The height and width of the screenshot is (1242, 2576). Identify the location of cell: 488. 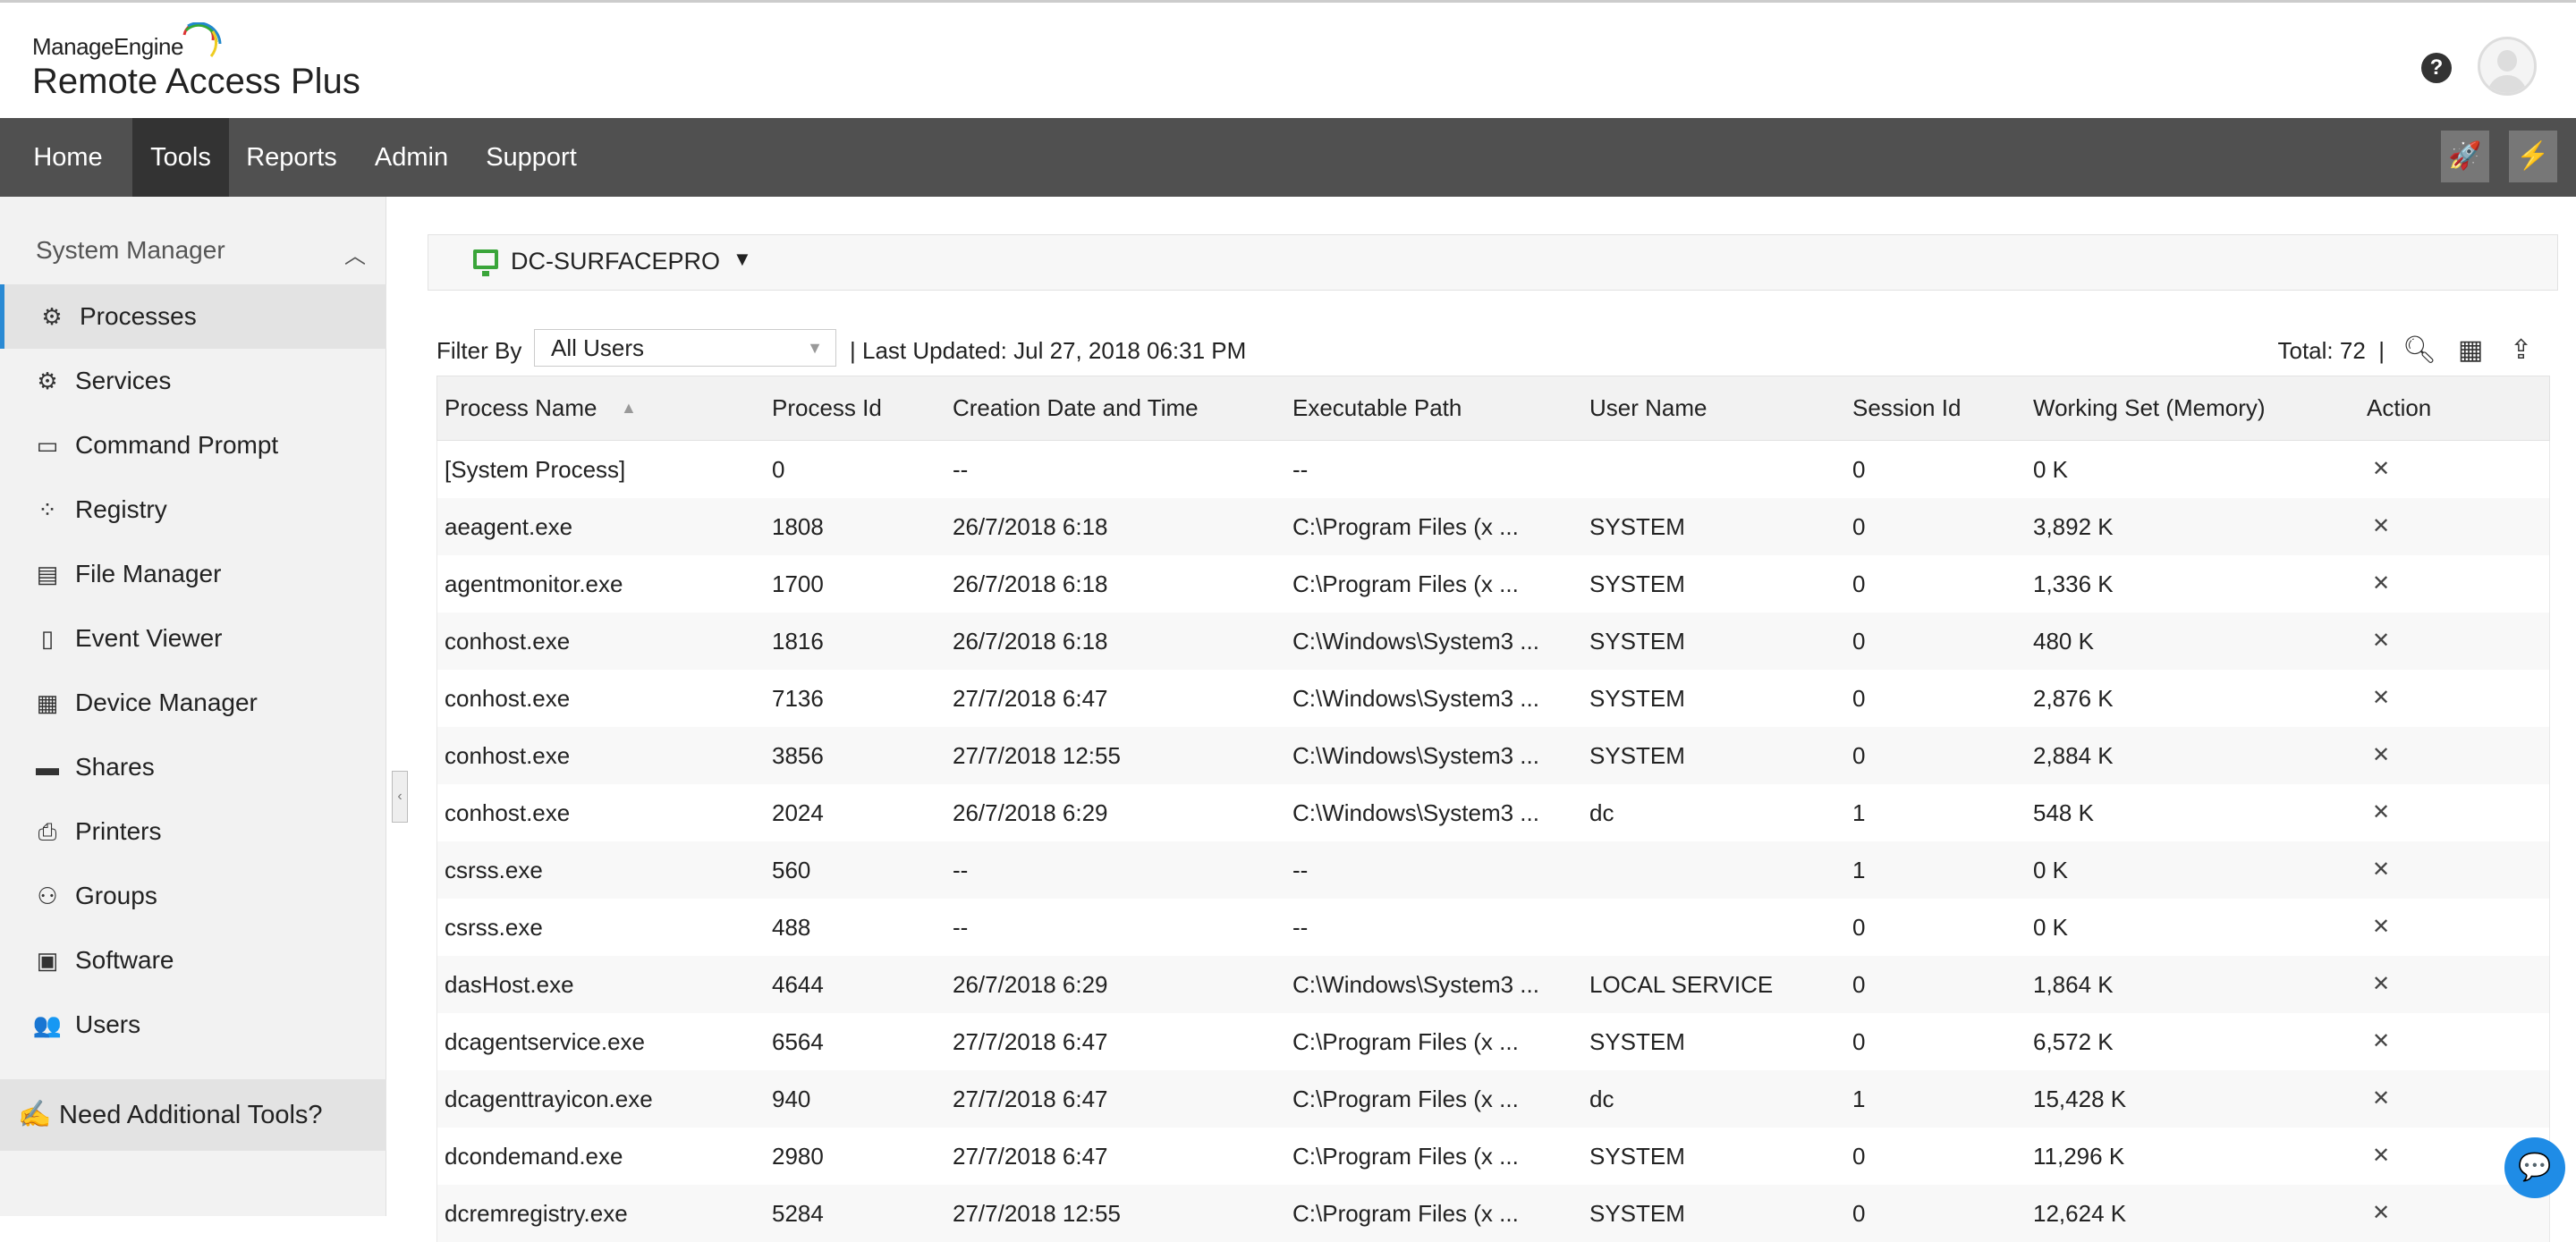
(791, 927).